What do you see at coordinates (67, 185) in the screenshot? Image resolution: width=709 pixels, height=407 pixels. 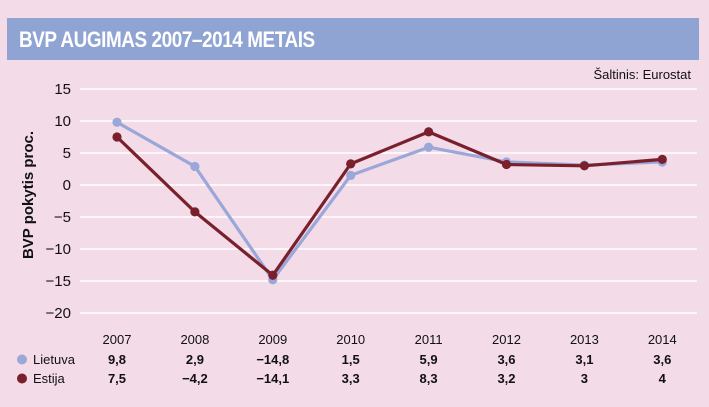 I see `y-tick-label: 0` at bounding box center [67, 185].